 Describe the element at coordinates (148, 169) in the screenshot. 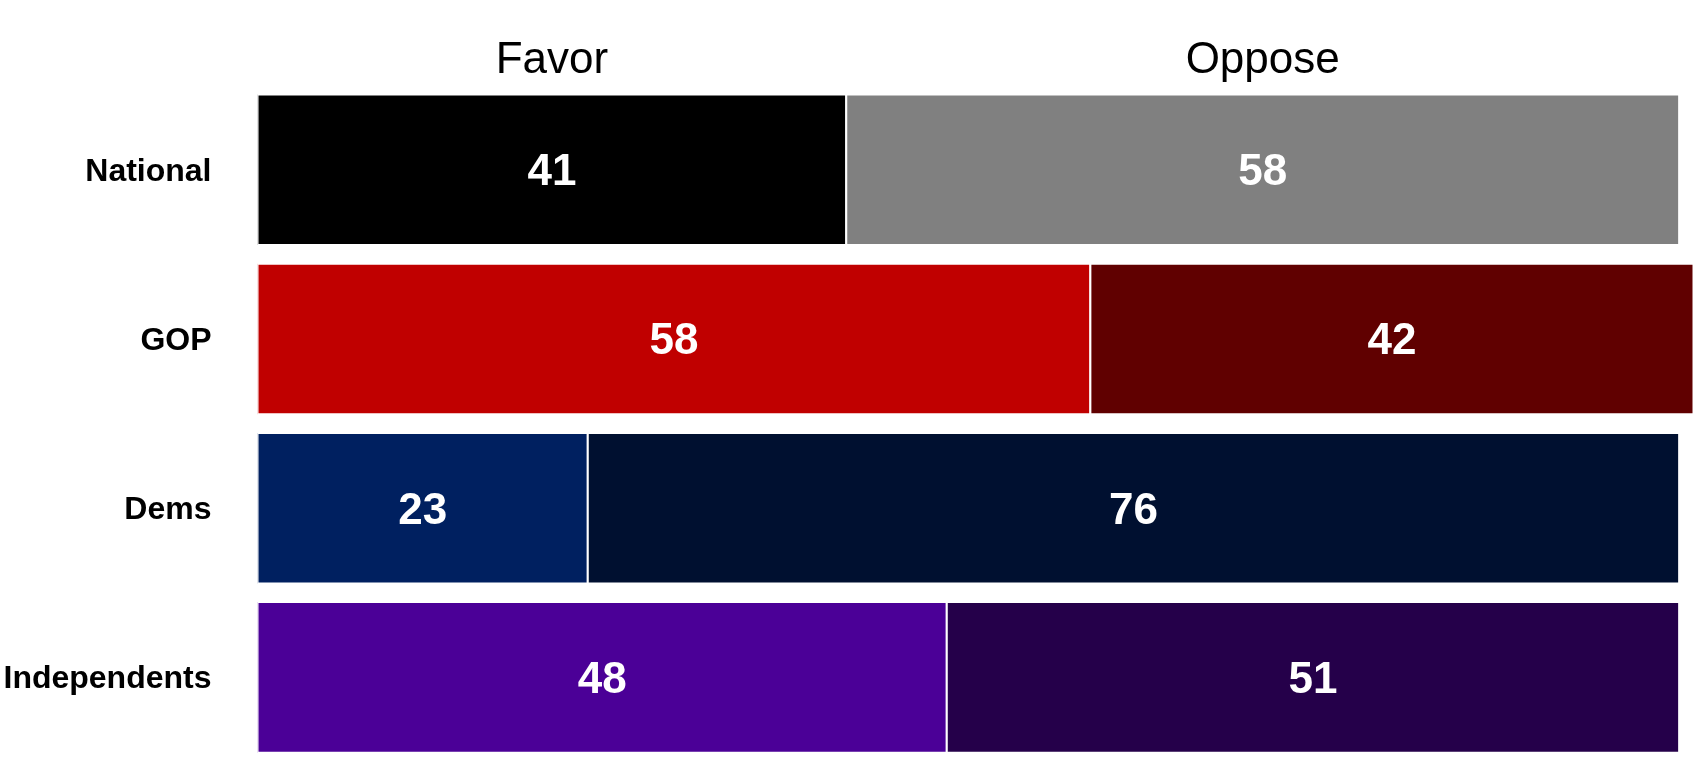

I see `y-tick-label: National` at that location.